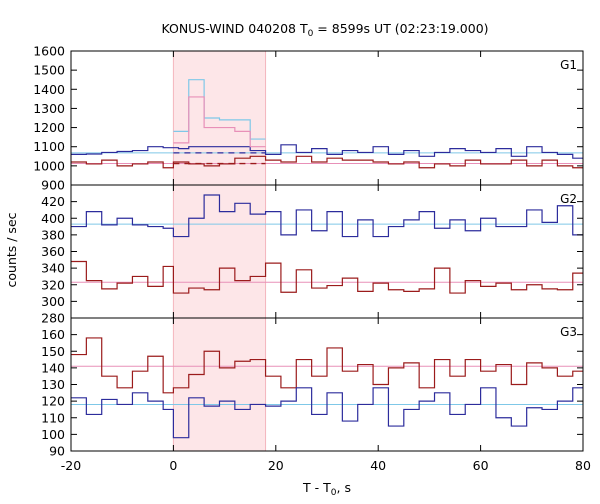  What do you see at coordinates (49, 108) in the screenshot?
I see `panel-g1-ytick-label: 1300` at bounding box center [49, 108].